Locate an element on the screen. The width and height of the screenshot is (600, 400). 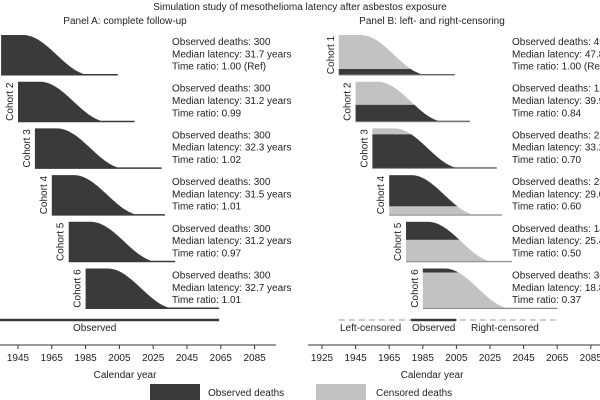
cohort-stat: Time ratio: 0.97 is located at coordinates (207, 253).